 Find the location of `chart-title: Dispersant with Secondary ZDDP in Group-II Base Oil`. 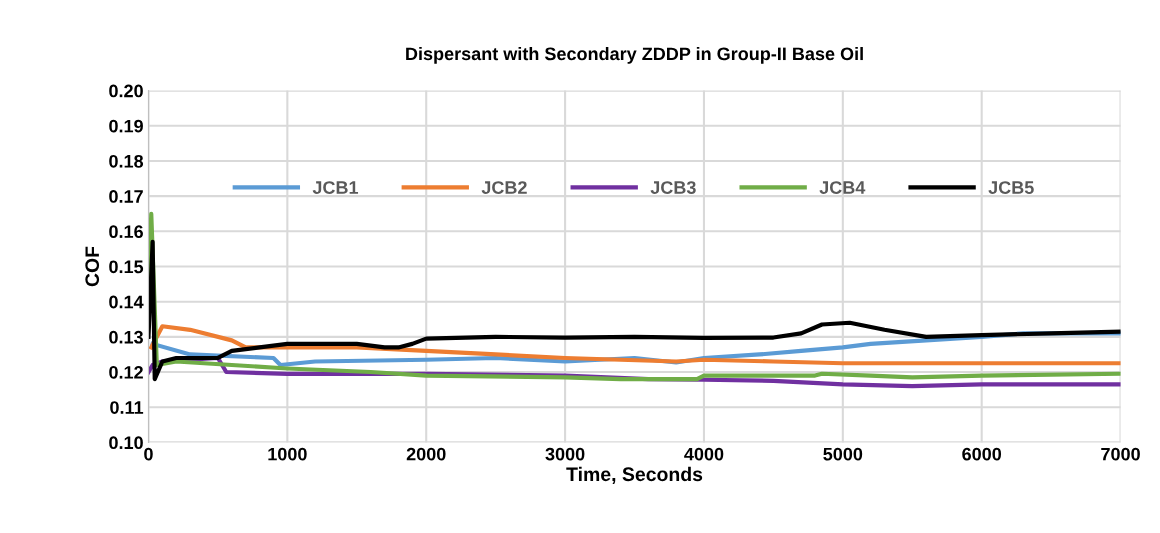

chart-title: Dispersant with Secondary ZDDP in Group-II Base Oil is located at coordinates (634, 55).